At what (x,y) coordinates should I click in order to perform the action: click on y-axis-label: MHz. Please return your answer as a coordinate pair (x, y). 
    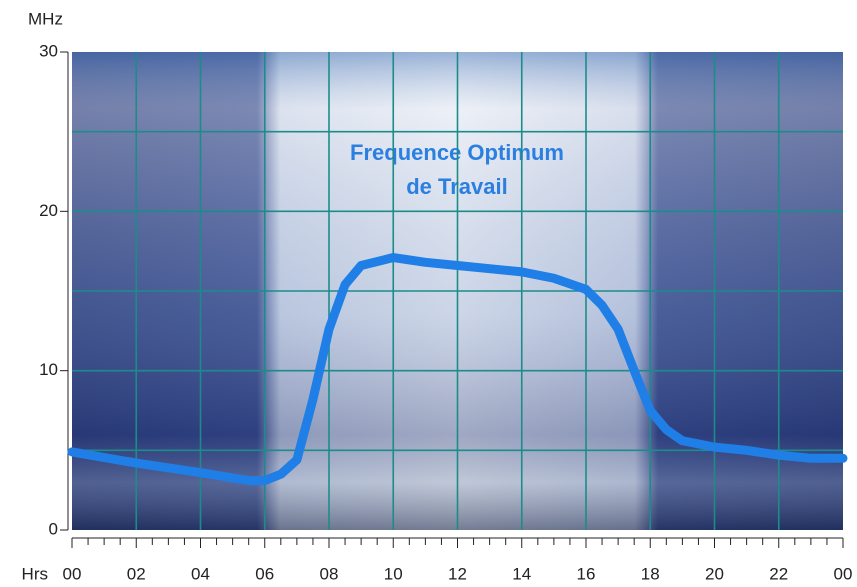
    Looking at the image, I should click on (45, 18).